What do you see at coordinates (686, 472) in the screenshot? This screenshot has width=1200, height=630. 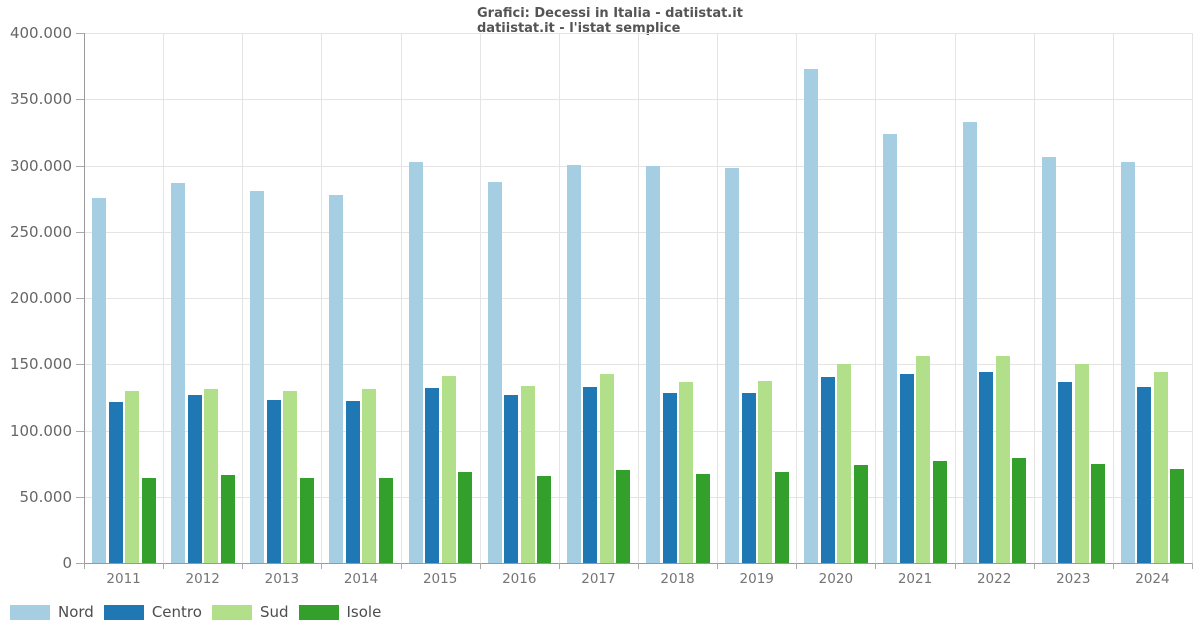 I see `bar-sud-2018` at bounding box center [686, 472].